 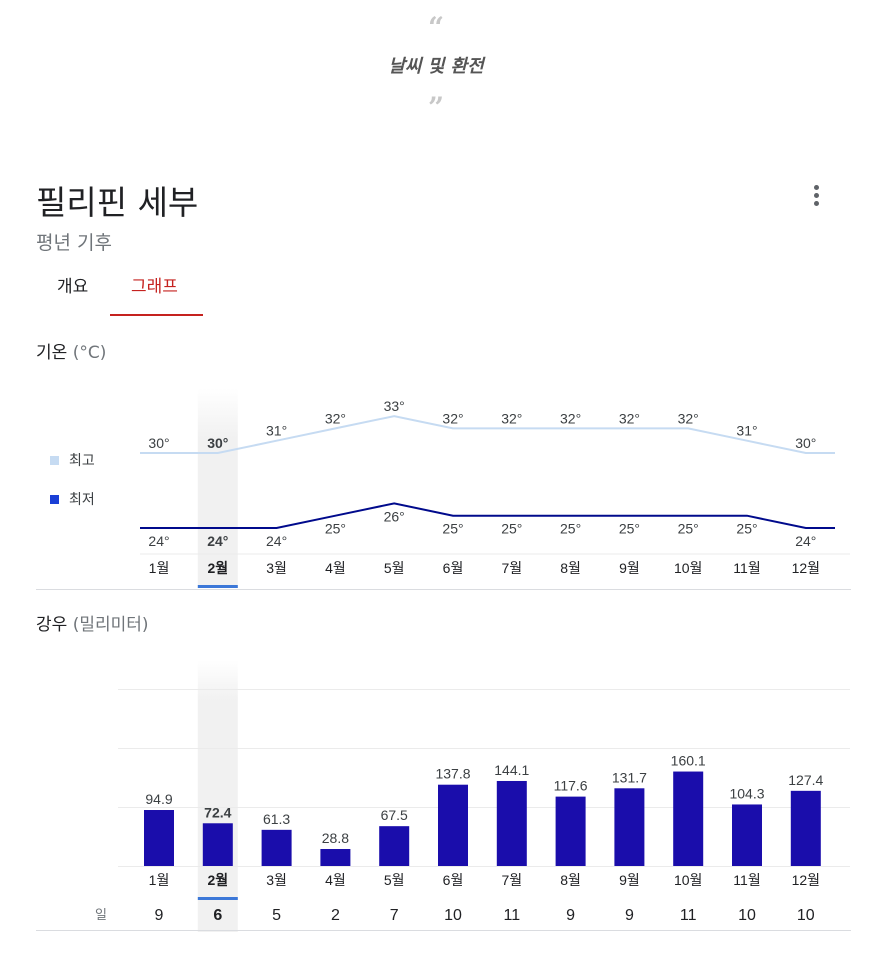 I want to click on legend-low-label: 최저, so click(x=82, y=499).